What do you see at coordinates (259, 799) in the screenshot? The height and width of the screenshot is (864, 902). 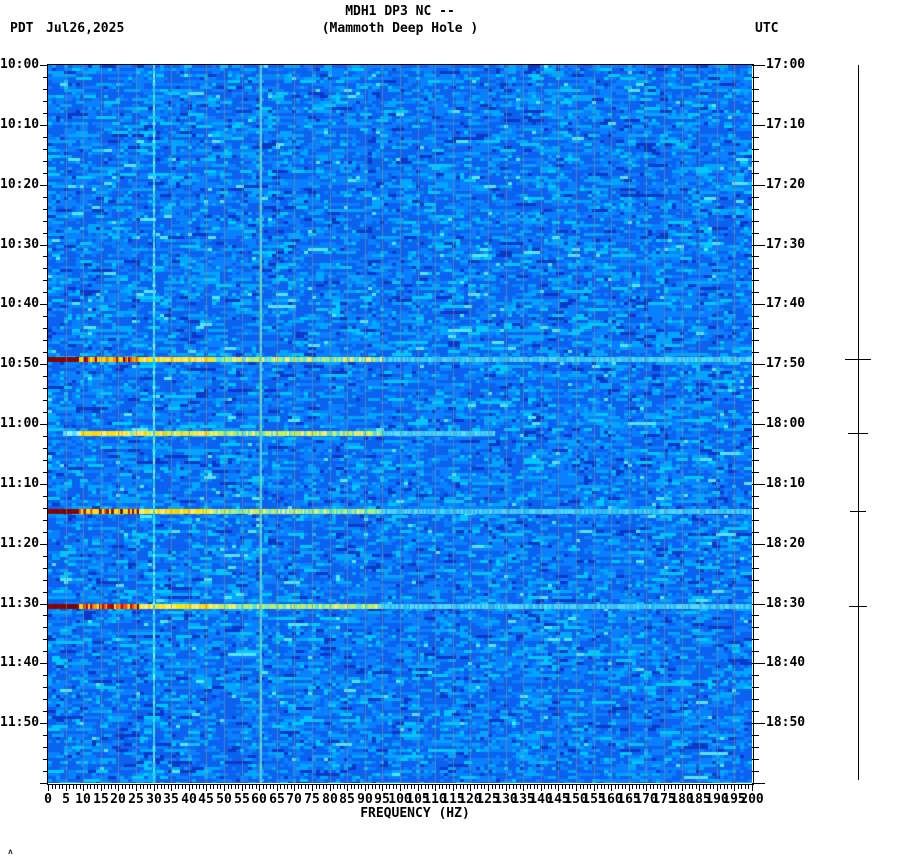 I see `freq-axis-label: 60` at bounding box center [259, 799].